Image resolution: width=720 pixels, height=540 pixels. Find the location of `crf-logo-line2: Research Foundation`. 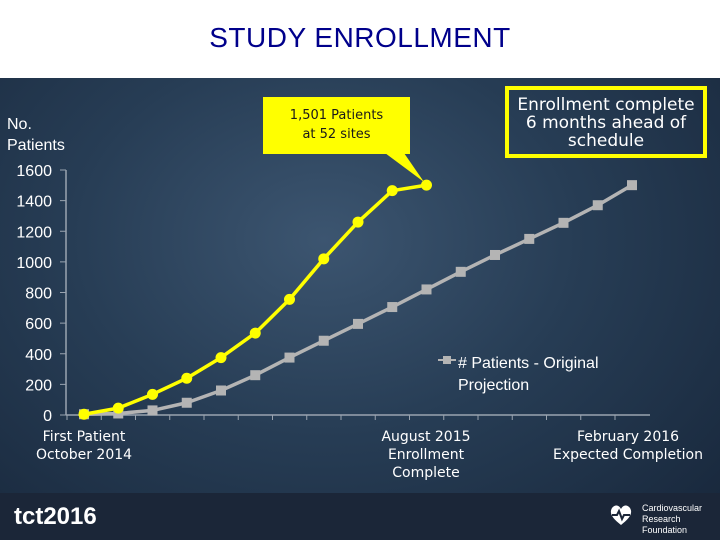

crf-logo-line2: Research Foundation is located at coordinates (665, 524).